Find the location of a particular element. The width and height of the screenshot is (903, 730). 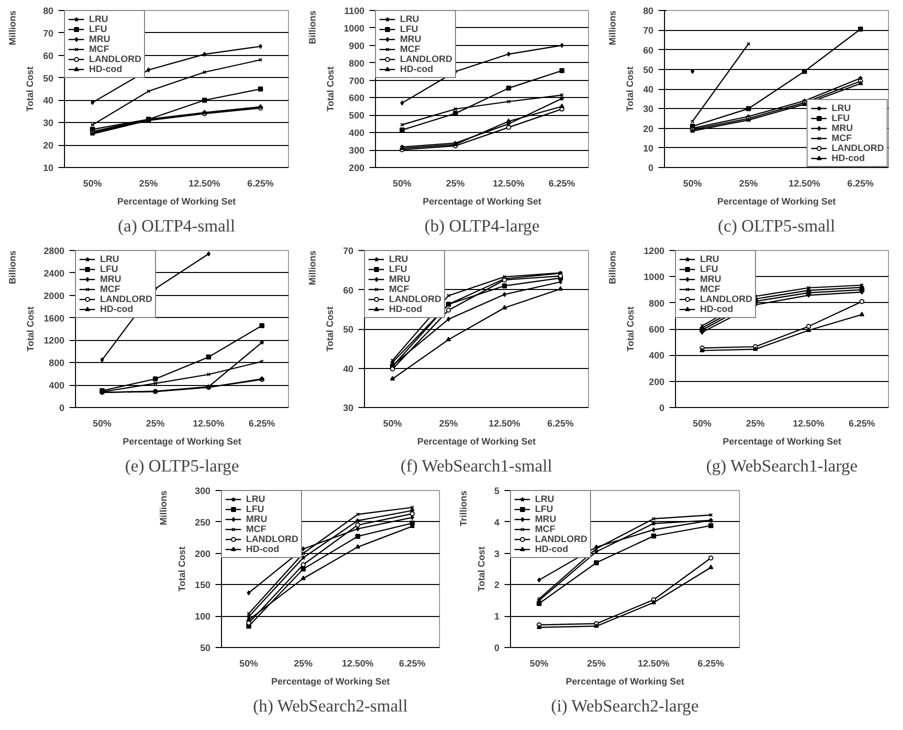

y-tick-label: 400 is located at coordinates (356, 133).